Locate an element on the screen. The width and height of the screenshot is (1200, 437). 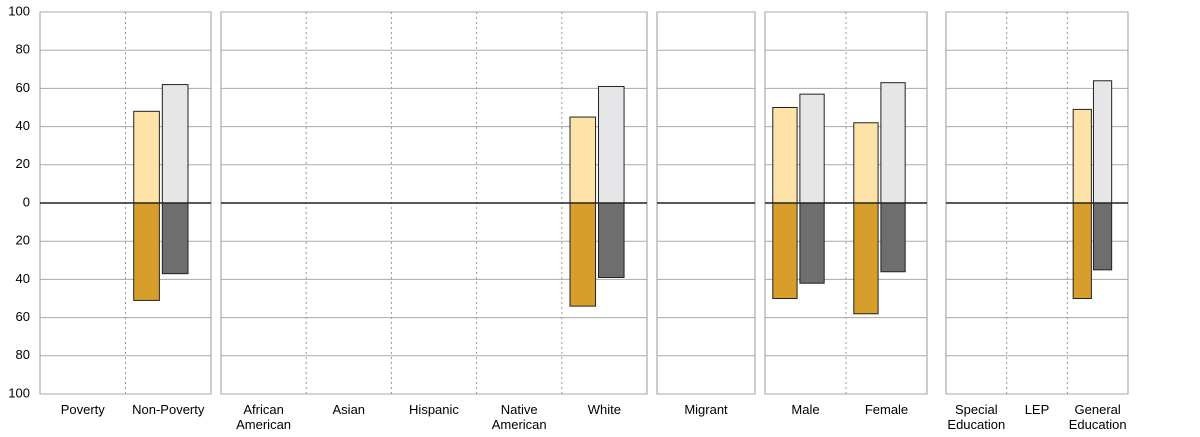
x-tick-label: Male is located at coordinates (805, 409).